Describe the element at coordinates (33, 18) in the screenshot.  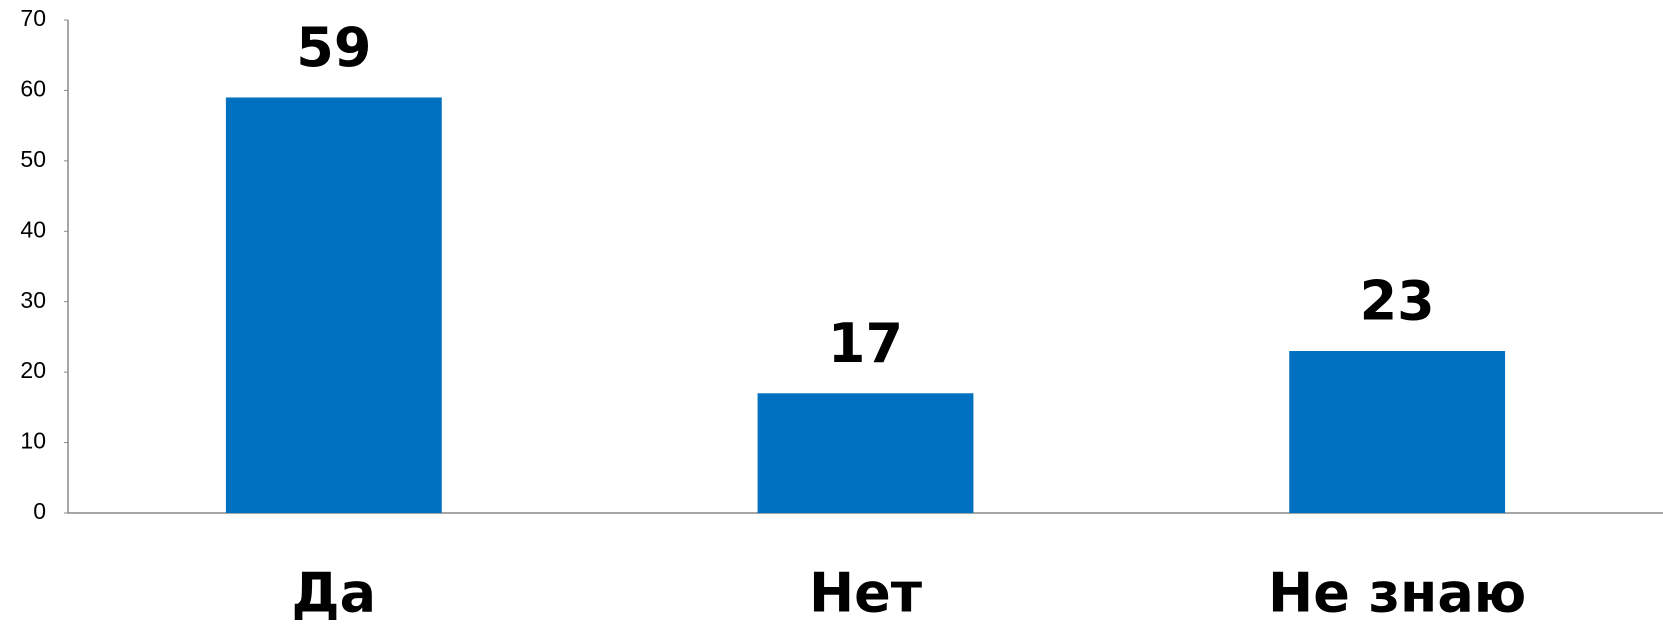
I see `y-tick-label: 70` at that location.